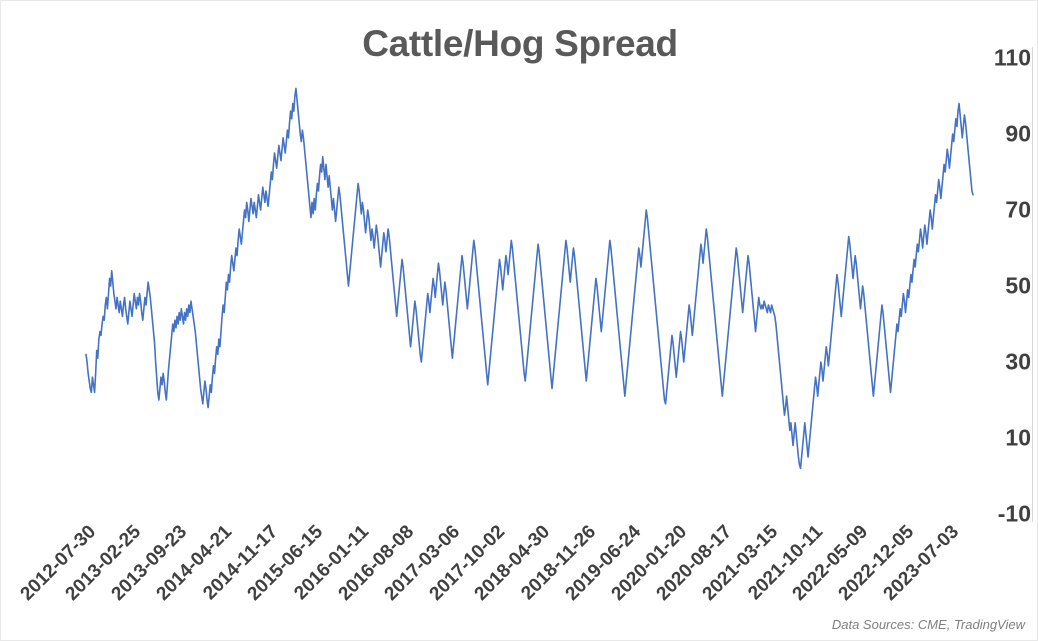  Describe the element at coordinates (1018, 361) in the screenshot. I see `y-axis-tick-label: 30` at that location.